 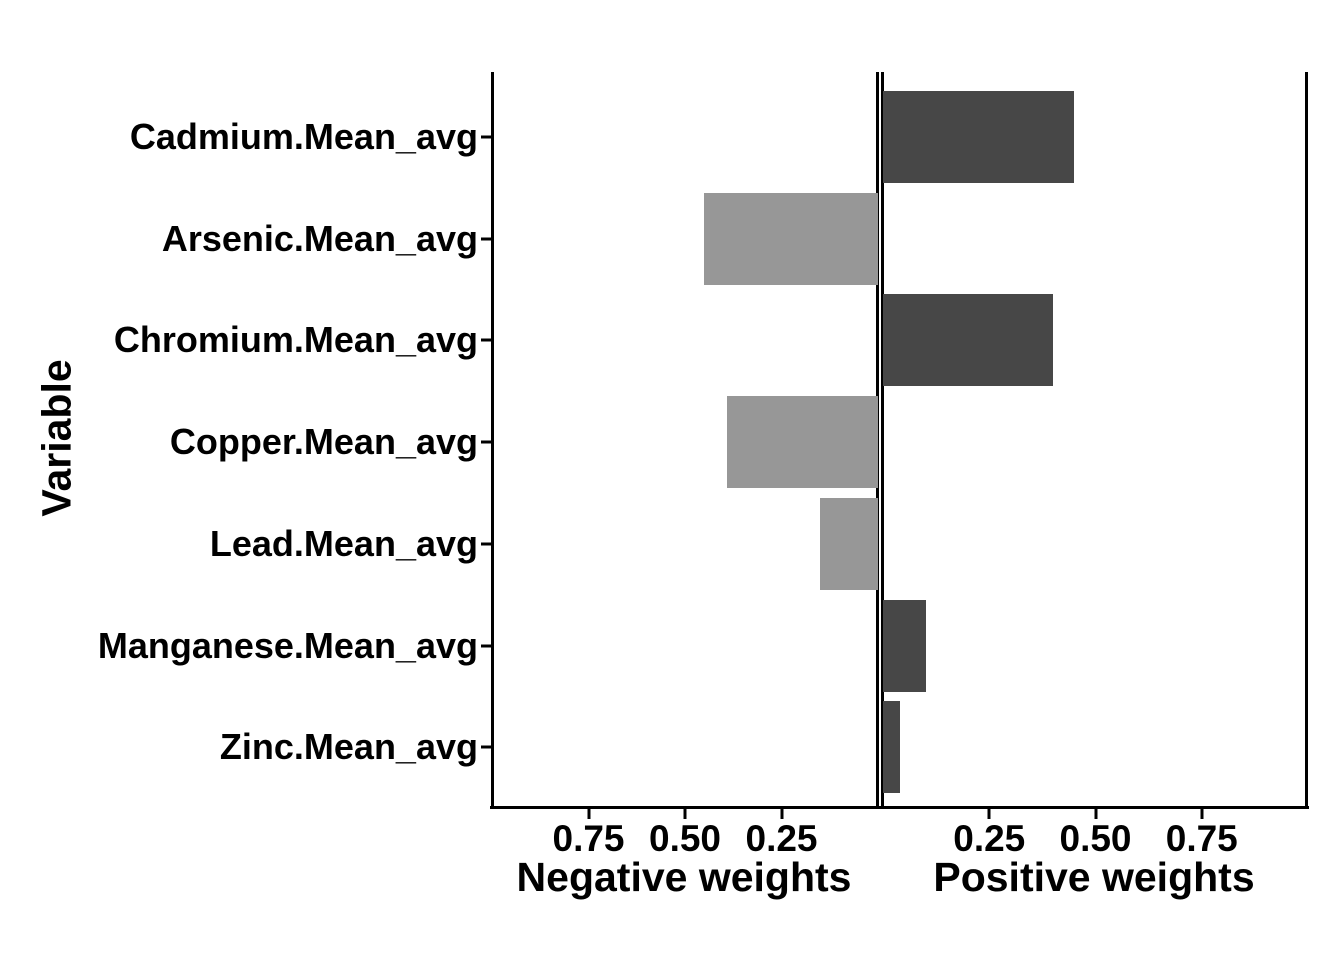 I want to click on panel-border-left, so click(x=492, y=440).